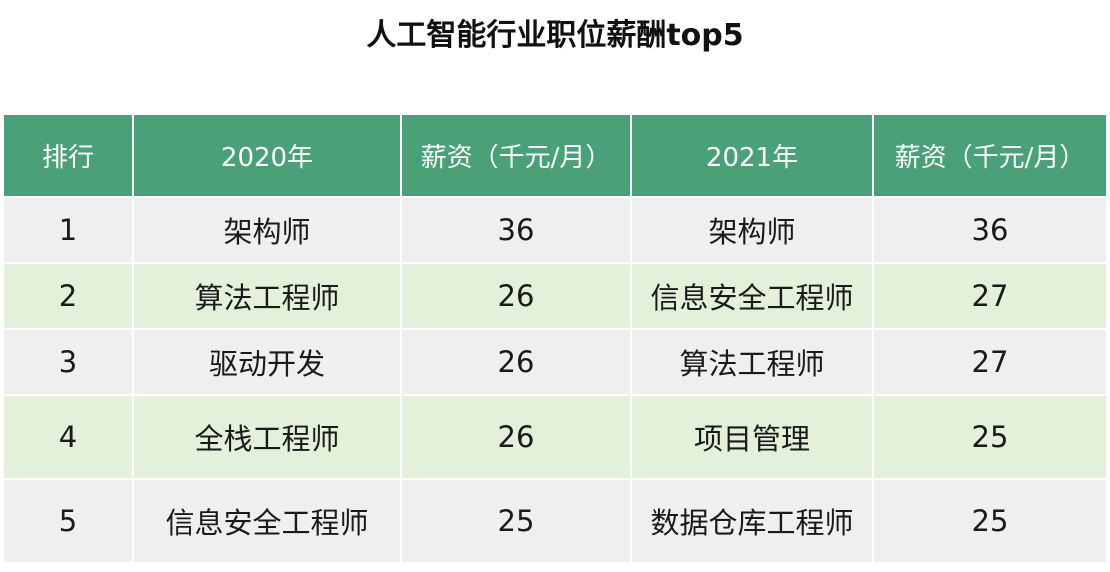 Image resolution: width=1110 pixels, height=572 pixels. I want to click on job-2021-cell: 架构师, so click(752, 230).